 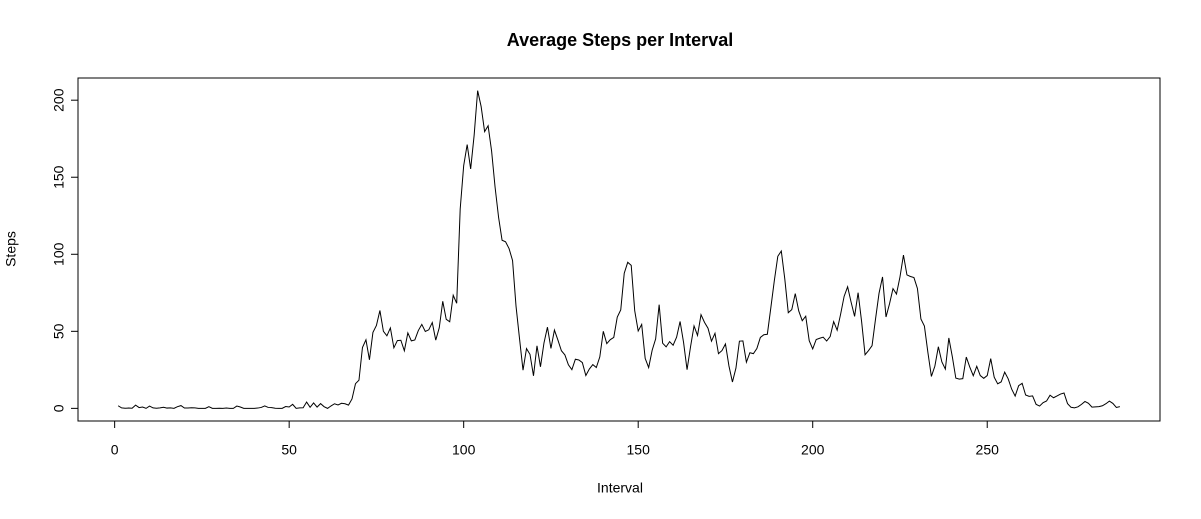 What do you see at coordinates (59, 331) in the screenshot?
I see `y-tick-label: 50` at bounding box center [59, 331].